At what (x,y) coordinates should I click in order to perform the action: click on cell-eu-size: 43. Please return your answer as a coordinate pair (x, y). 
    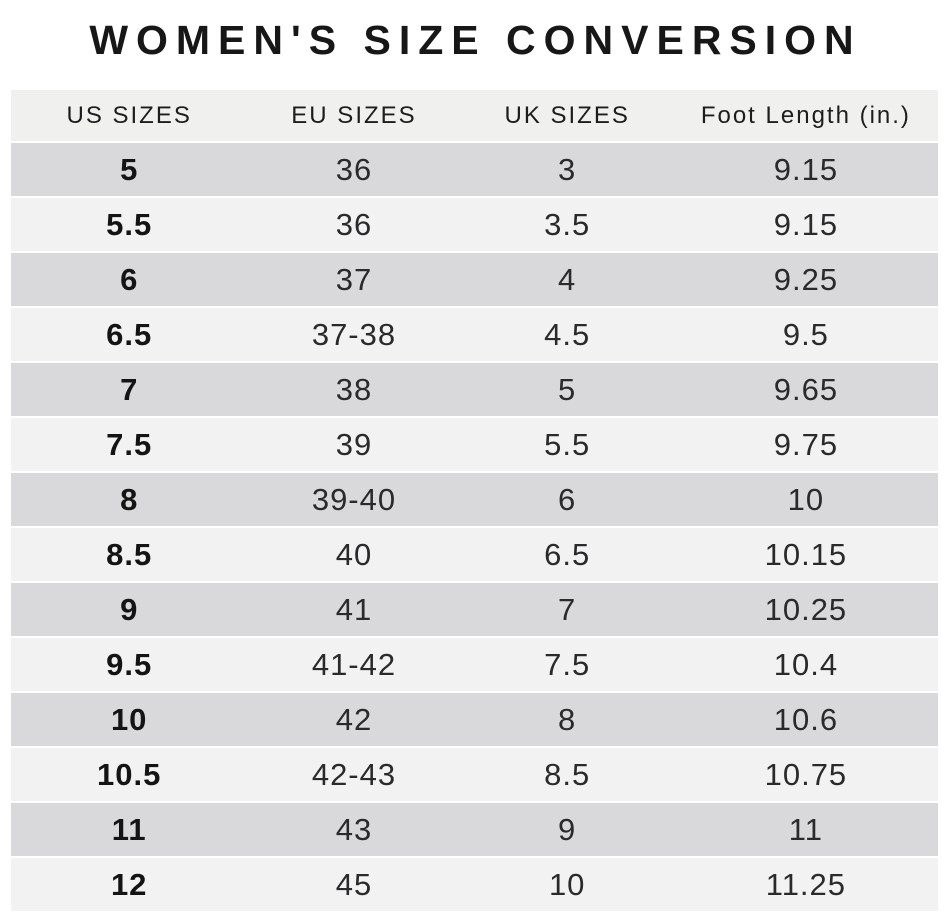
    Looking at the image, I should click on (354, 829).